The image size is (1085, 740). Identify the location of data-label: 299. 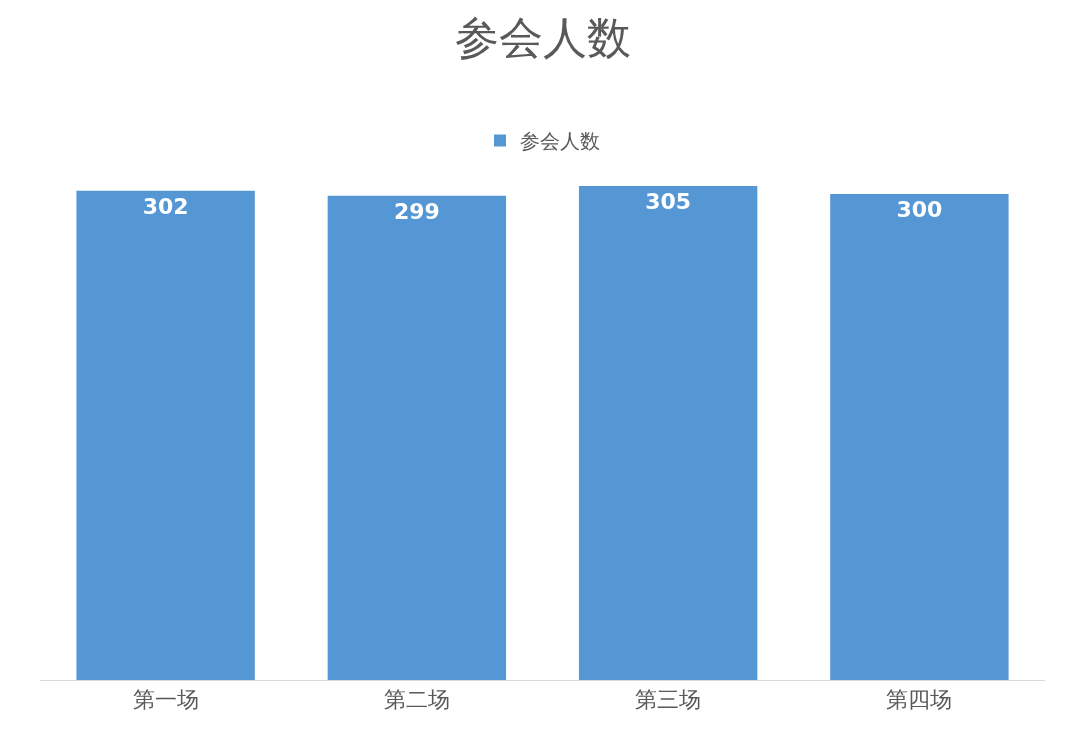
(416, 211).